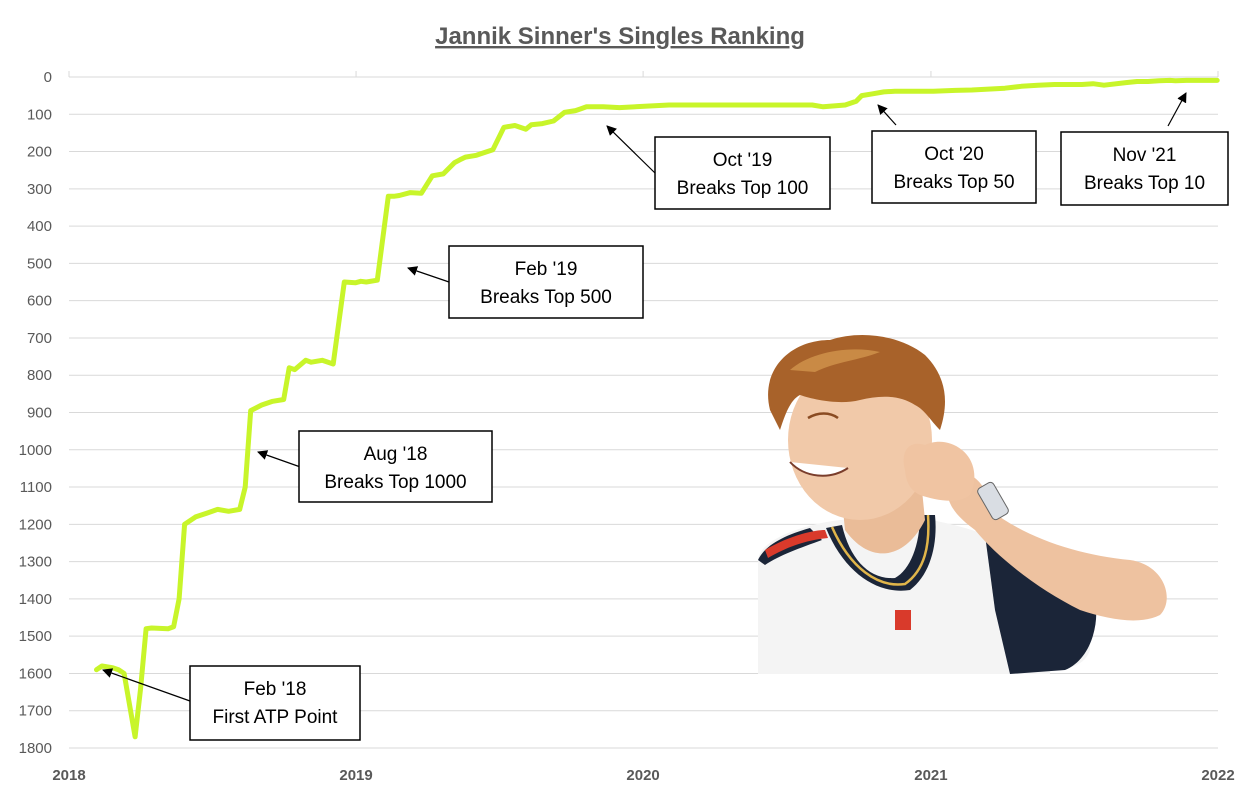  I want to click on player-photo, so click(962, 504).